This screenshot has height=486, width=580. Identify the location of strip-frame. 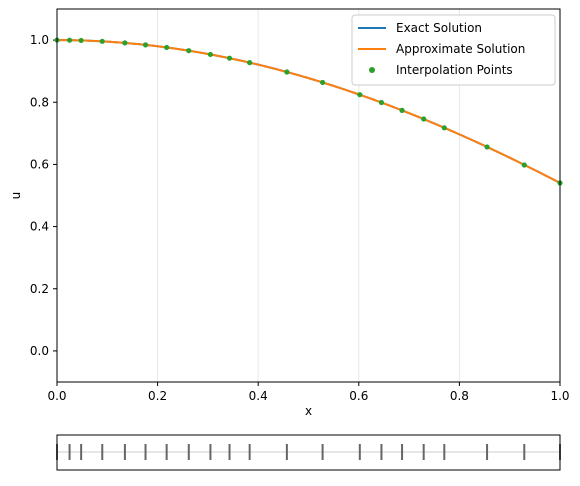
(308, 452).